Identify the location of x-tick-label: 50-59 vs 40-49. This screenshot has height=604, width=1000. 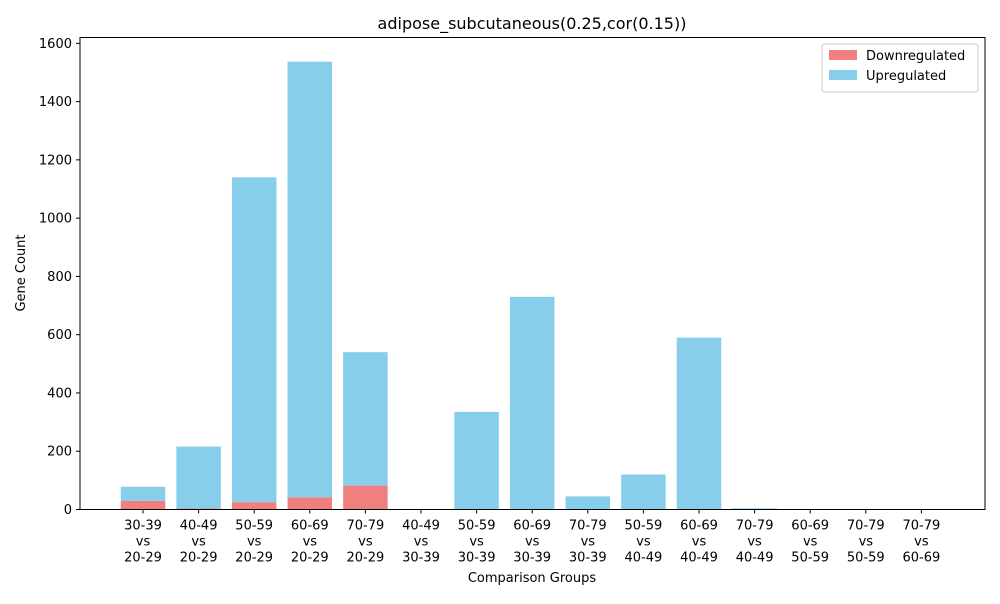
(644, 542).